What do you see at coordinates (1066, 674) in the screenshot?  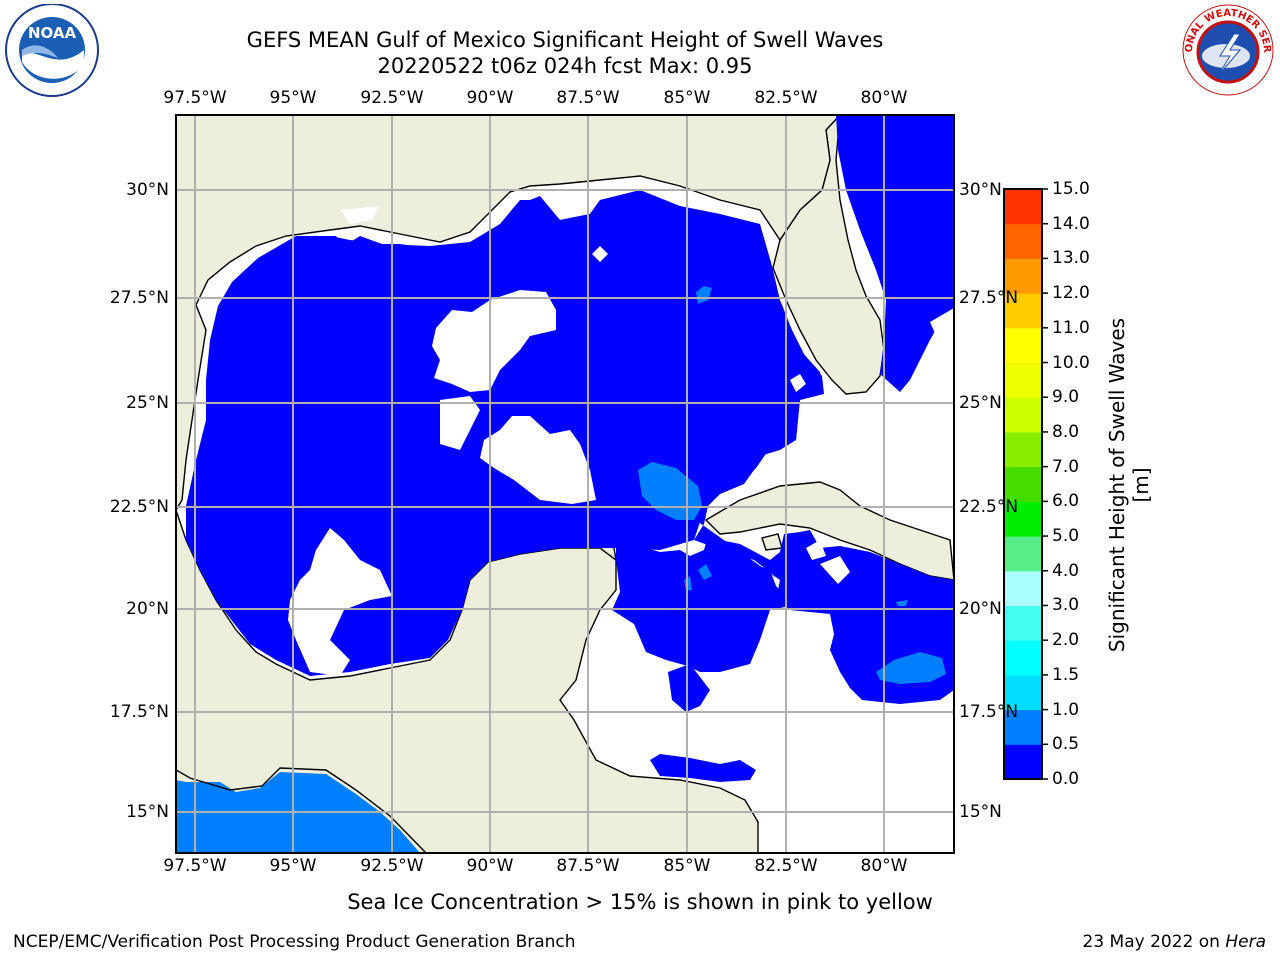 I see `colorbar-tick-label: 1.5` at bounding box center [1066, 674].